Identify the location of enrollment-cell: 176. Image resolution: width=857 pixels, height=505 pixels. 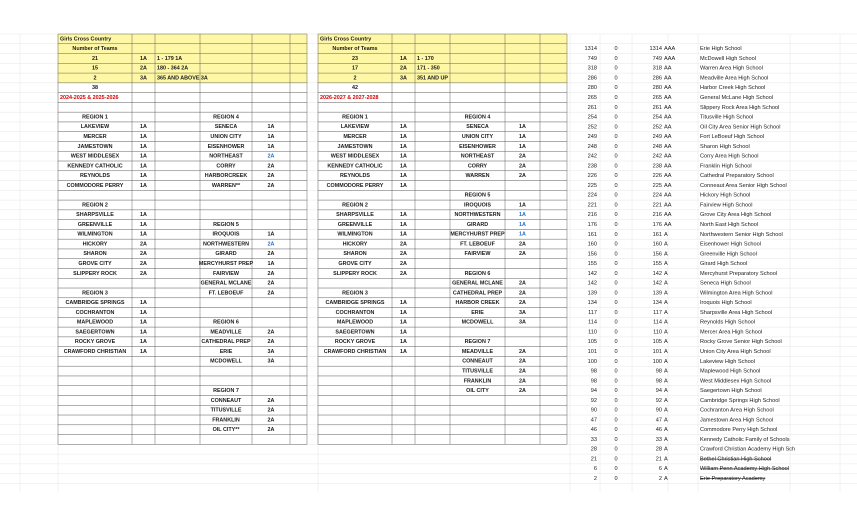
(592, 225).